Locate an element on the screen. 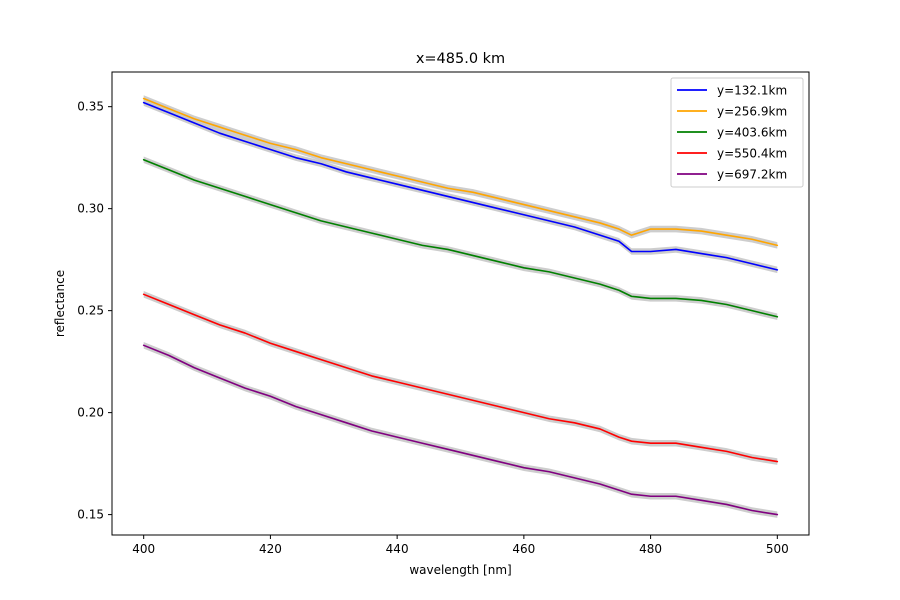 This screenshot has width=900, height=600. legend-label-4: y=550.4km is located at coordinates (752, 154).